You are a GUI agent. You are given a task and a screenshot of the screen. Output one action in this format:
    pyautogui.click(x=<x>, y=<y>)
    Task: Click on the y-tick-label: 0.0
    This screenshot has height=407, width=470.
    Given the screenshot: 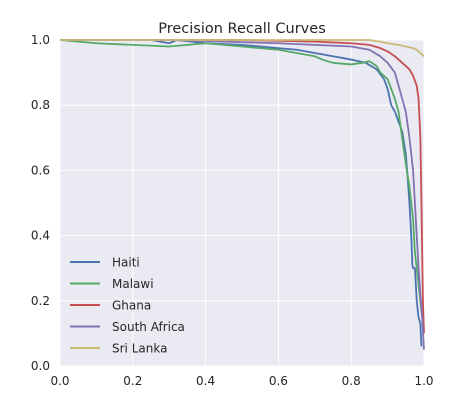 What is the action you would take?
    pyautogui.click(x=40, y=366)
    